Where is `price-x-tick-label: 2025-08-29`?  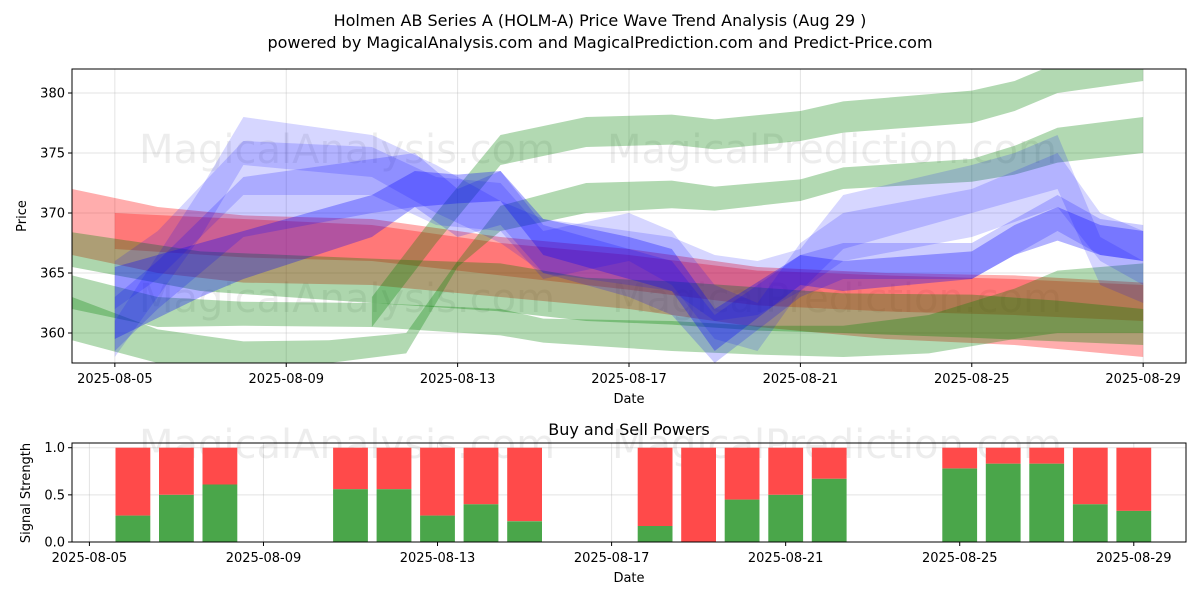 price-x-tick-label: 2025-08-29 is located at coordinates (1143, 379).